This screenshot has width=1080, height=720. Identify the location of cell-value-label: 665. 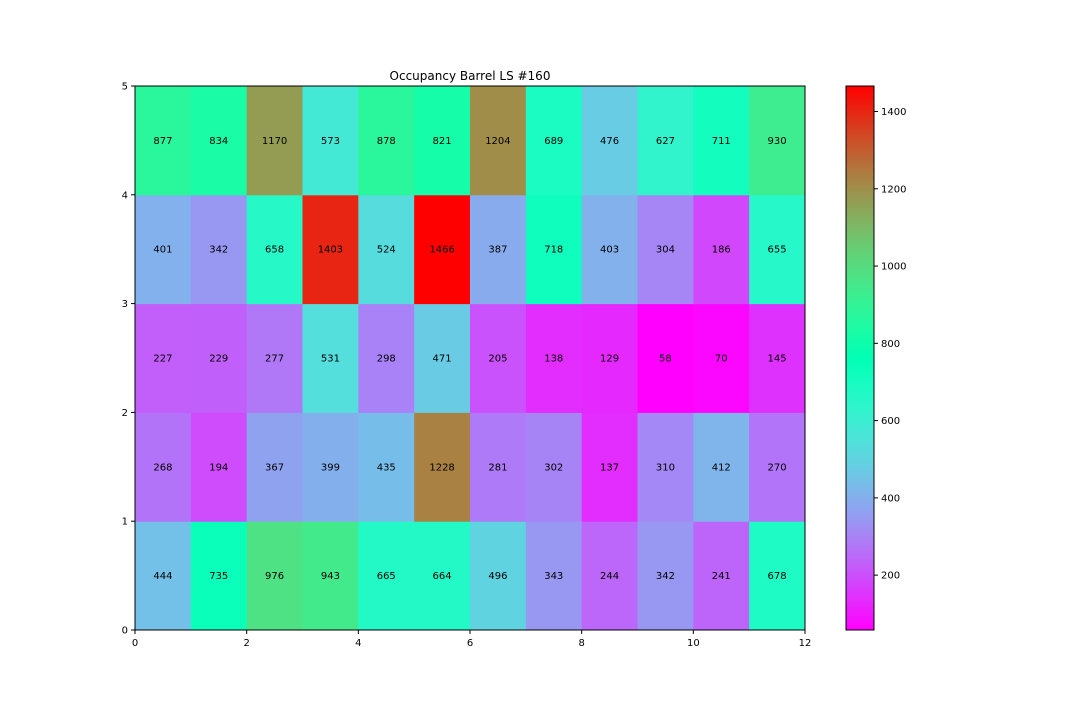
(386, 576).